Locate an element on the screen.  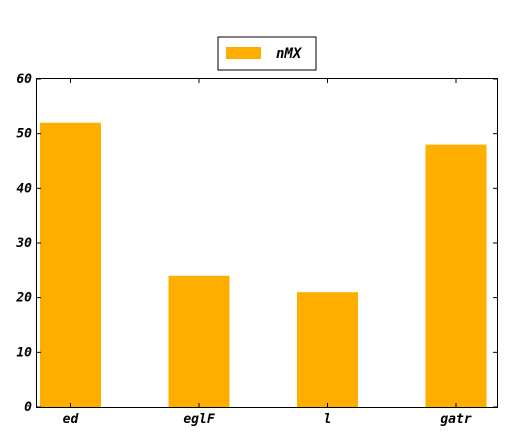
x-tick-label: ed is located at coordinates (71, 419).